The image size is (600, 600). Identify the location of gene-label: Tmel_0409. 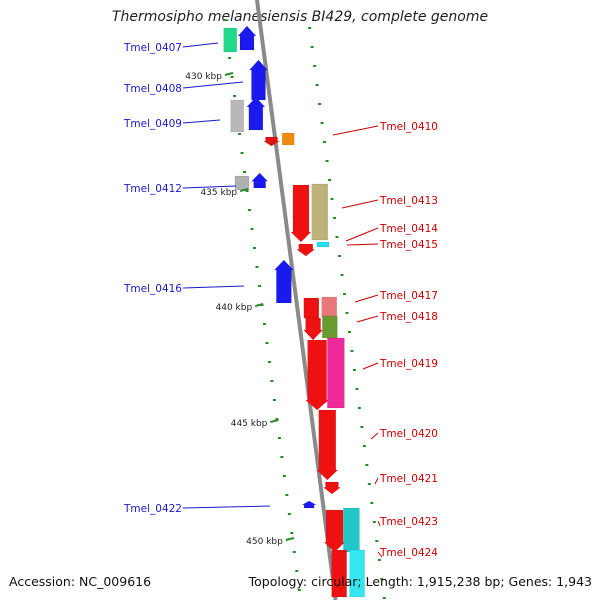
(152, 124).